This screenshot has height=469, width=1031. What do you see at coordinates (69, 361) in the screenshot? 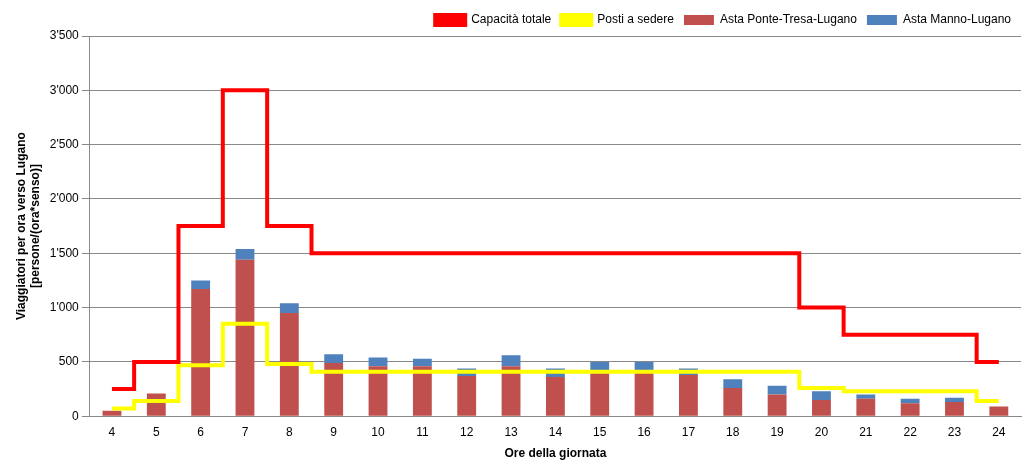
I see `y-tick-label: 500` at bounding box center [69, 361].